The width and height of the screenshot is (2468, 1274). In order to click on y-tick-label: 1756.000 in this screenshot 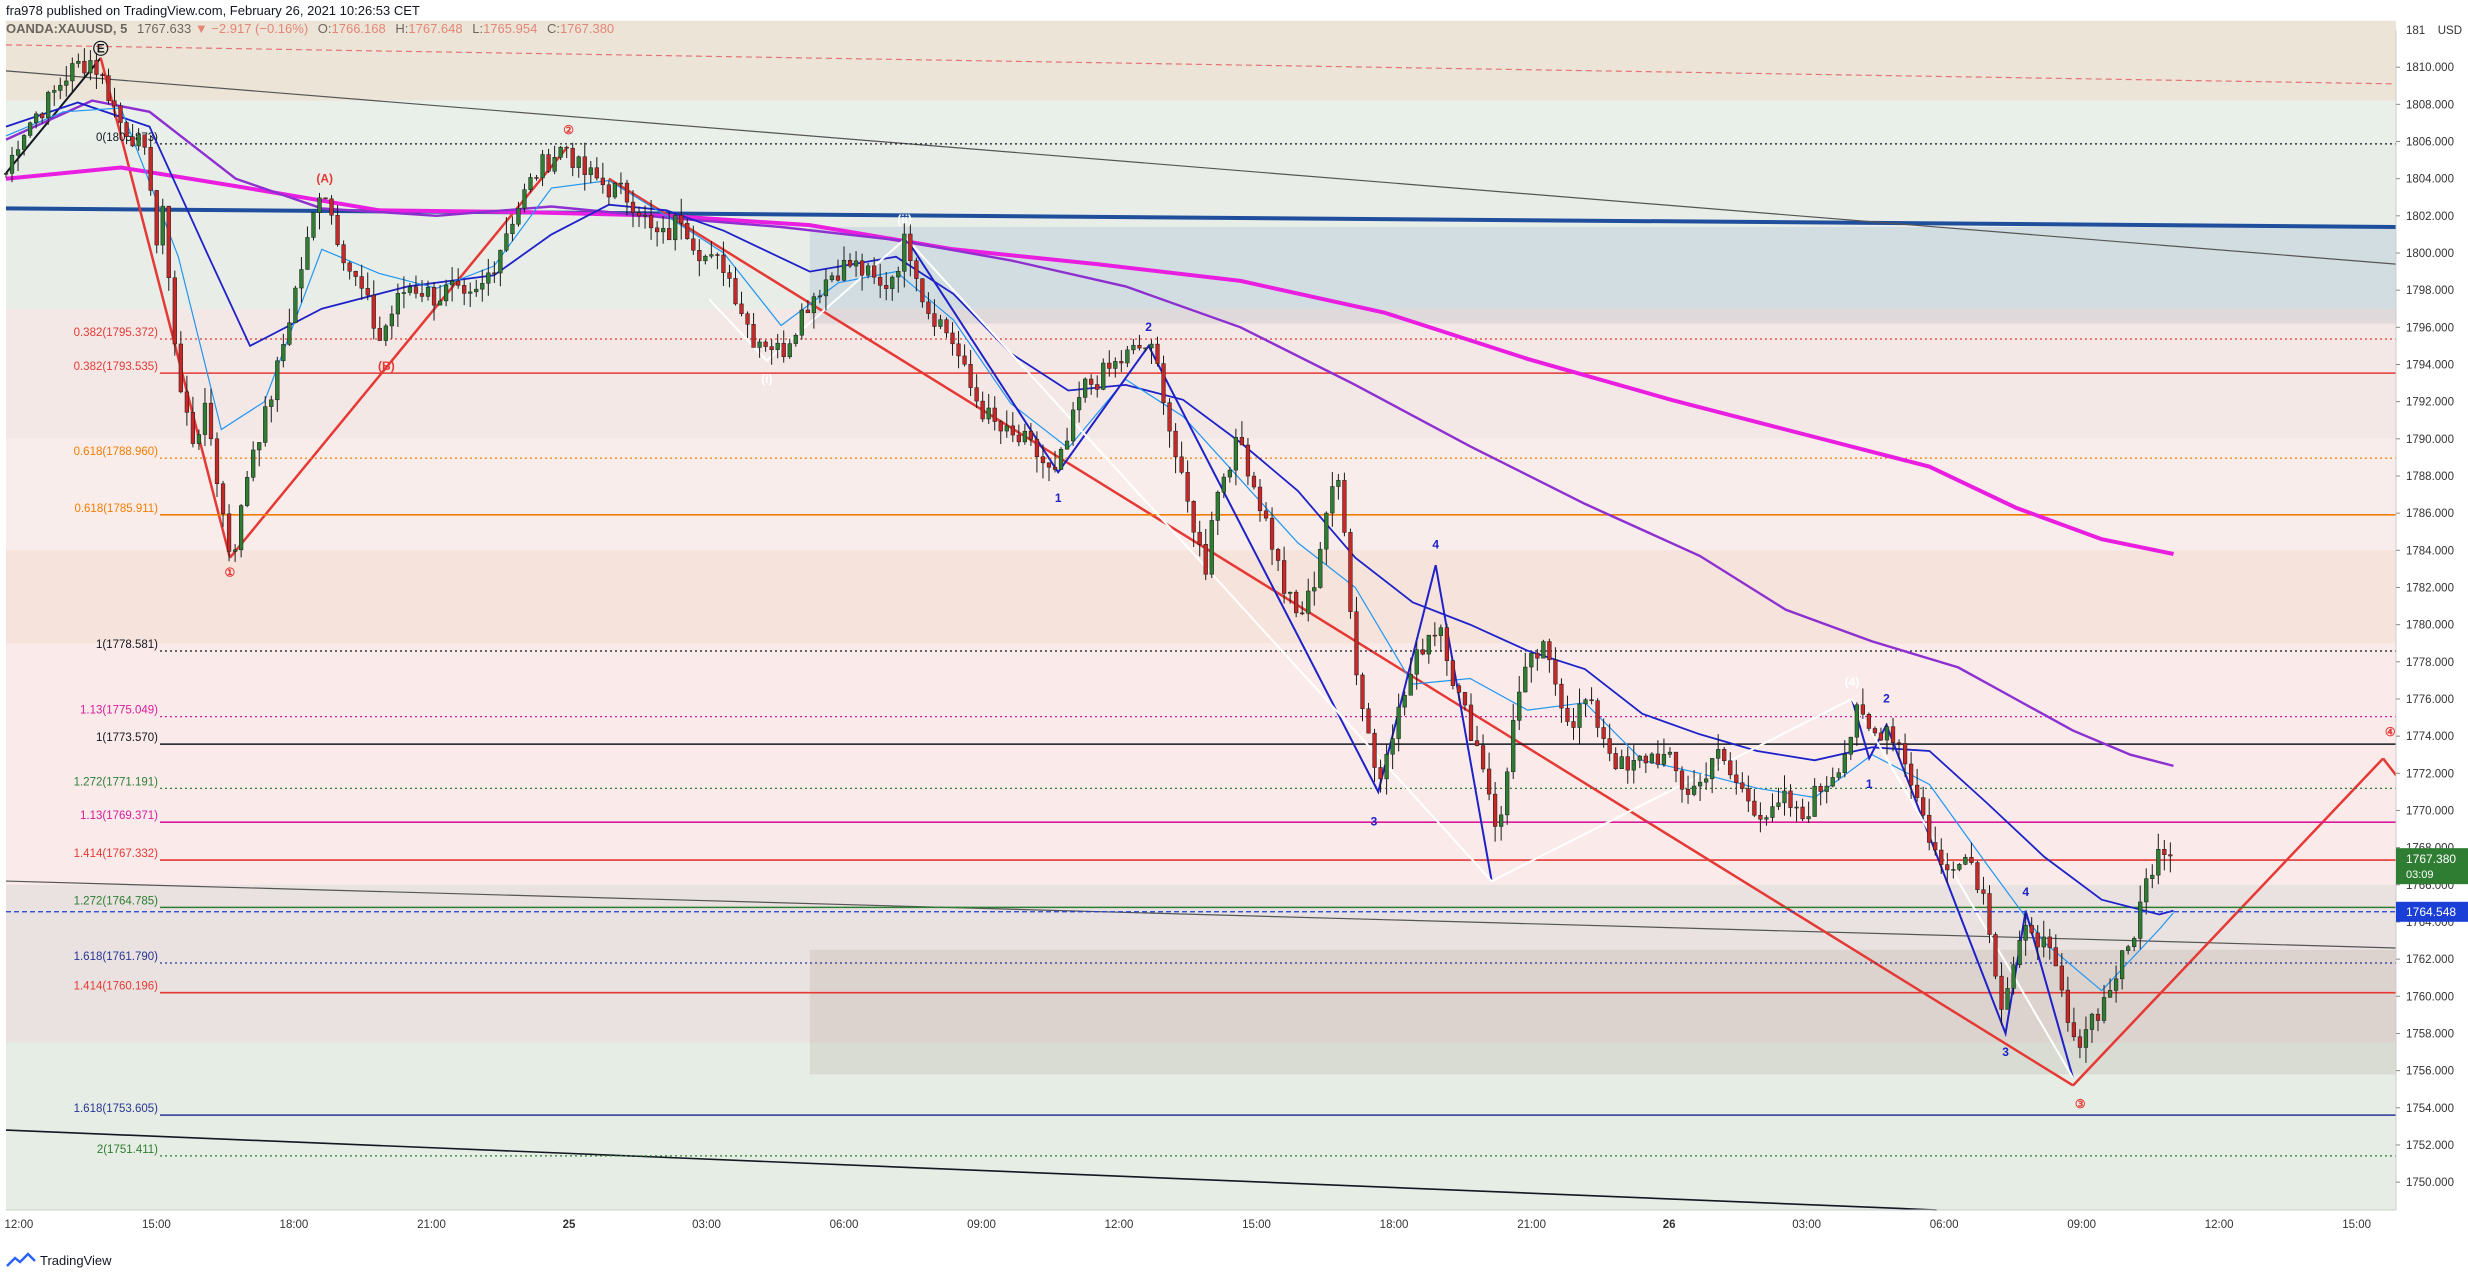, I will do `click(2430, 1072)`.